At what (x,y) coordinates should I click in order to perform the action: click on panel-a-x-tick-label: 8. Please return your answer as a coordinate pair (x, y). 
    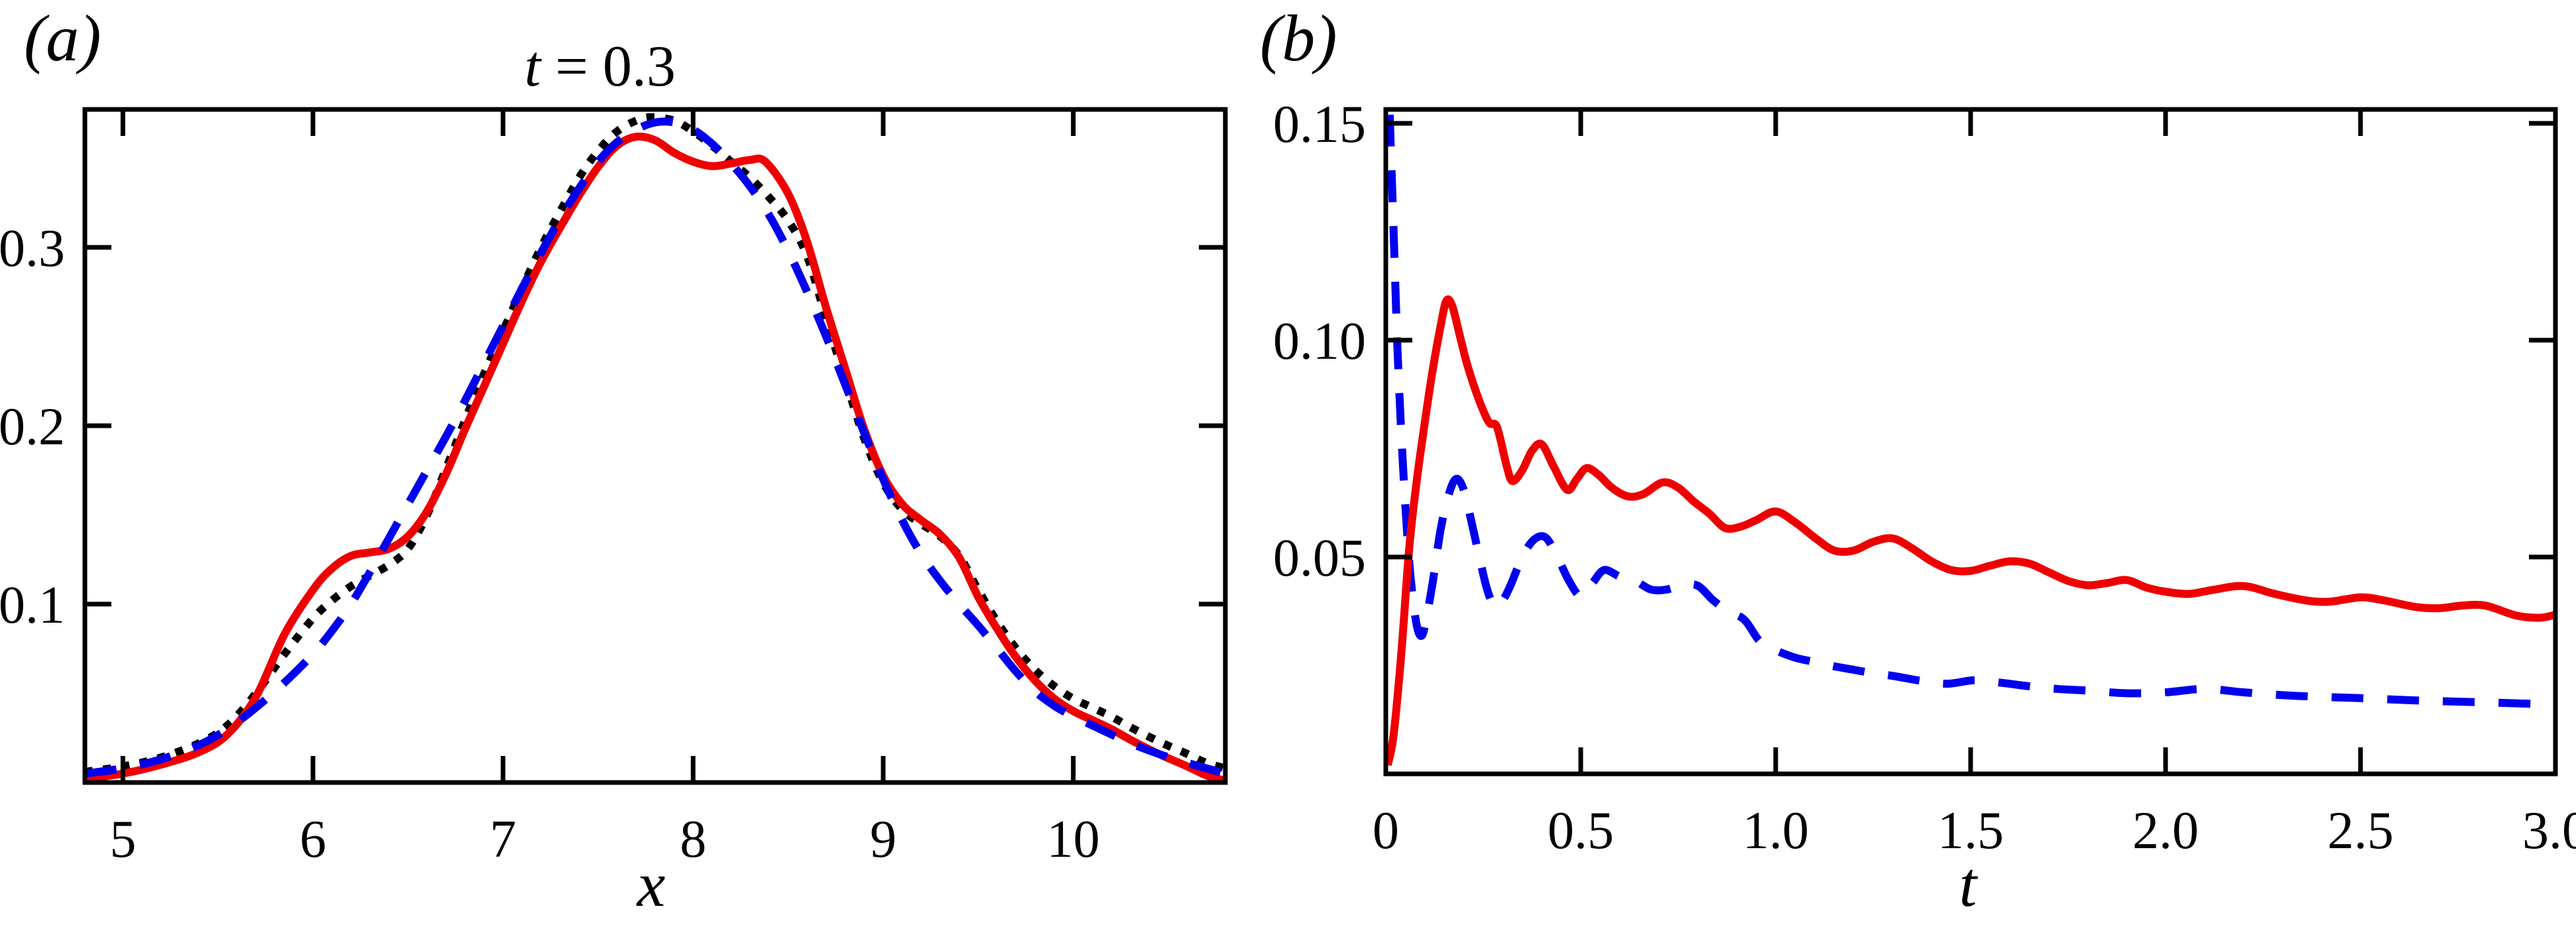
    Looking at the image, I should click on (693, 839).